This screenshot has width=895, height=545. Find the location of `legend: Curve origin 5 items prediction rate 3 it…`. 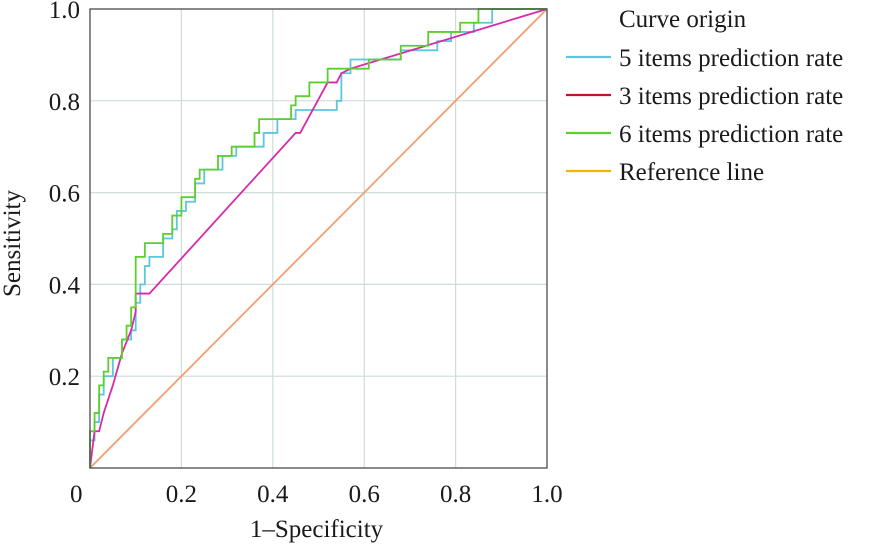

legend: Curve origin 5 items prediction rate 3 it… is located at coordinates (704, 96).